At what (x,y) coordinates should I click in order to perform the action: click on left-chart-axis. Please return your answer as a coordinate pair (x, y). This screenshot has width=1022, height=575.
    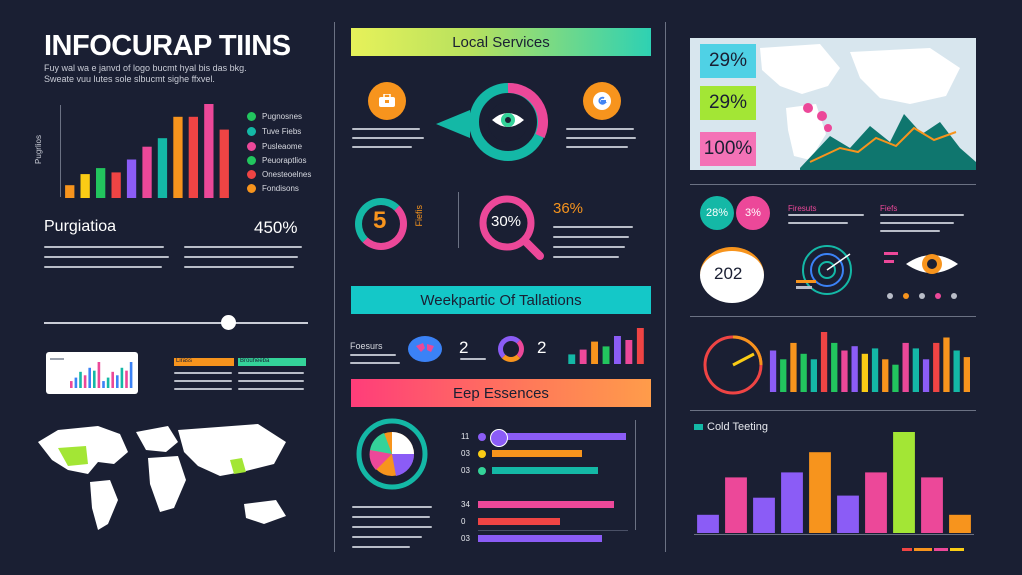
    Looking at the image, I should click on (60, 151).